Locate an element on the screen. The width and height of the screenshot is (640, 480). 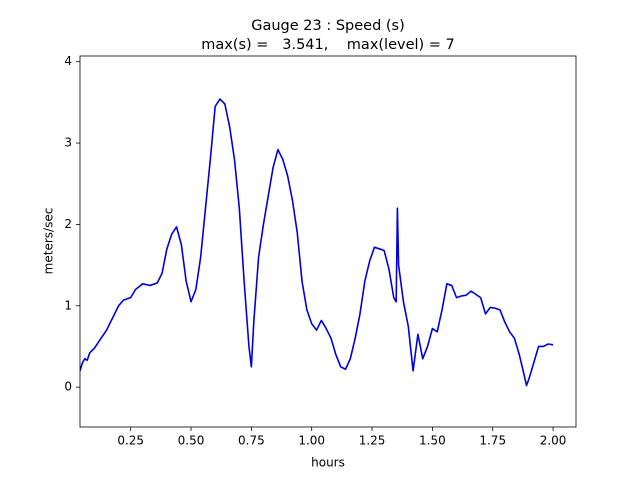
x-tick-label: 1.75 is located at coordinates (492, 441).